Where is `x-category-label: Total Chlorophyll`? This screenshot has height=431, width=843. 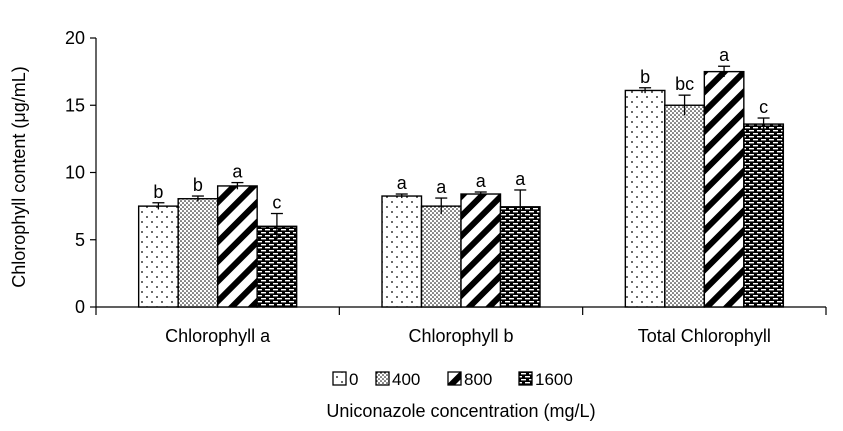
x-category-label: Total Chlorophyll is located at coordinates (704, 336).